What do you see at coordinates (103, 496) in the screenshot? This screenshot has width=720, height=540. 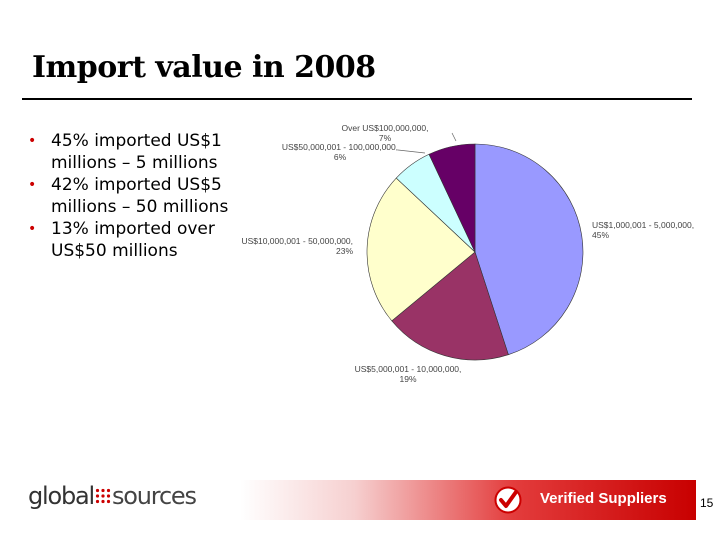 I see `logo-dots-icon` at bounding box center [103, 496].